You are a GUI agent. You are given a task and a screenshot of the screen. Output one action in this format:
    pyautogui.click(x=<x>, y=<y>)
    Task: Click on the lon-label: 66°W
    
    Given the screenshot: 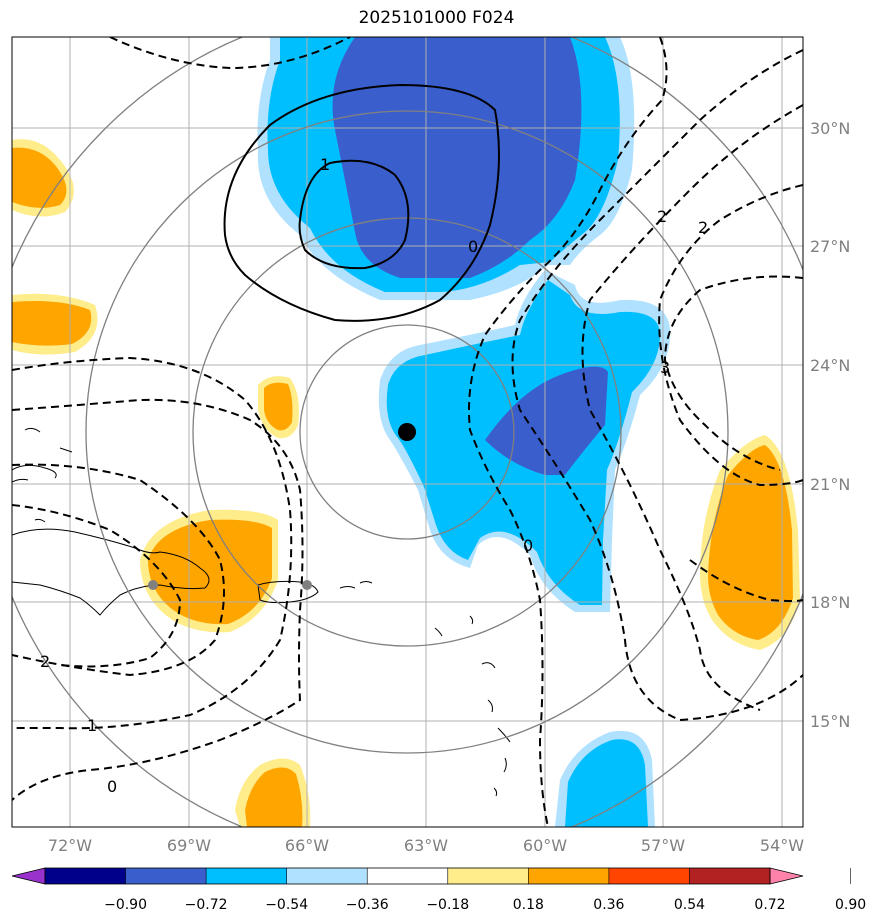 What is the action you would take?
    pyautogui.click(x=307, y=845)
    